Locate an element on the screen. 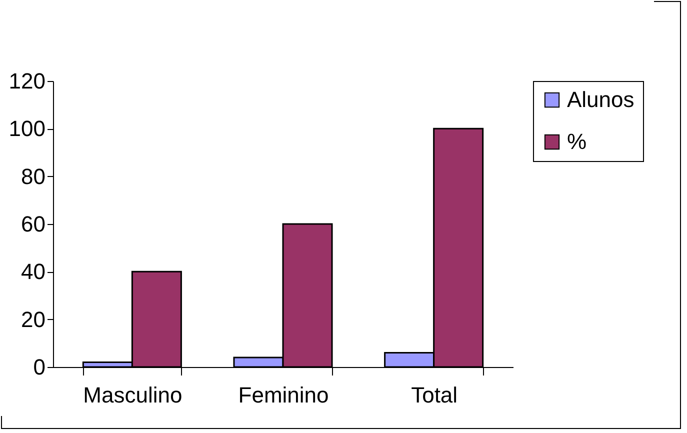 Image resolution: width=687 pixels, height=433 pixels. legend-label: % is located at coordinates (577, 141).